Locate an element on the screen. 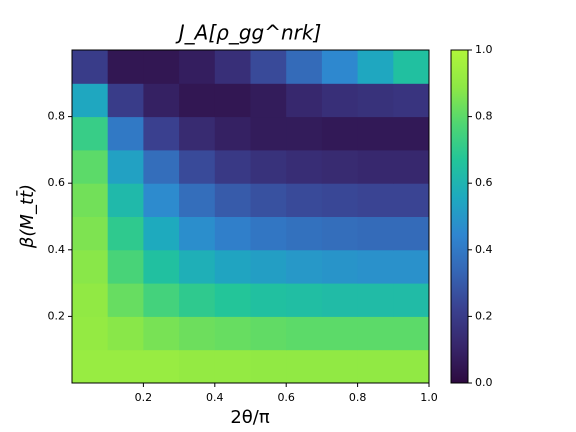 This screenshot has width=576, height=432. colorbar is located at coordinates (459, 216).